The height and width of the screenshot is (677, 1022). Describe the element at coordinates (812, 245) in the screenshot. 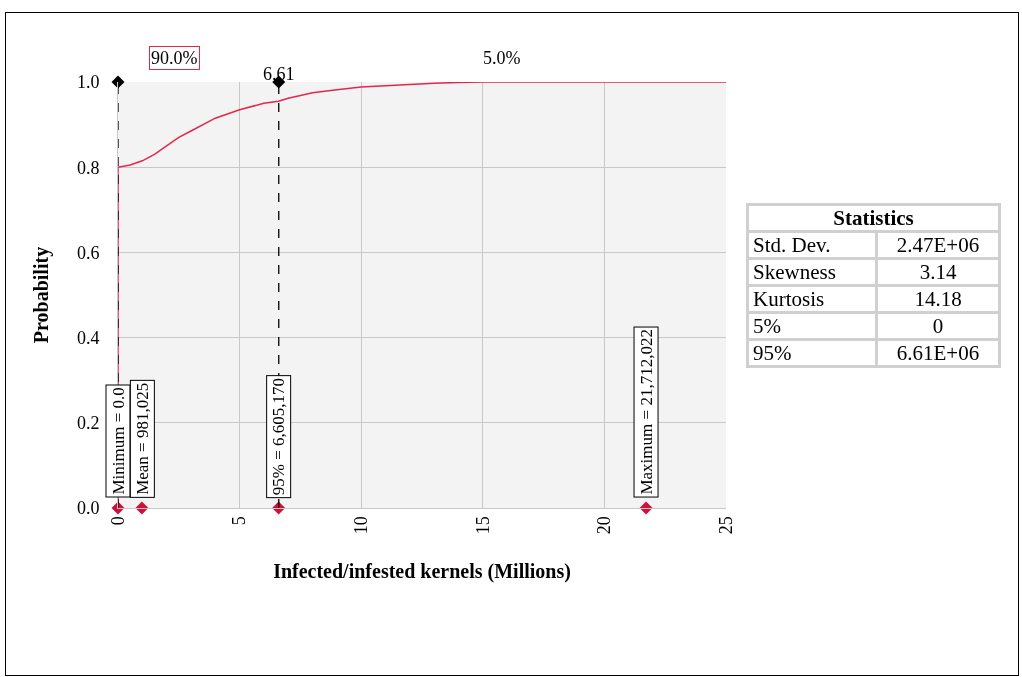

I see `category-label: Std. Dev.` at that location.